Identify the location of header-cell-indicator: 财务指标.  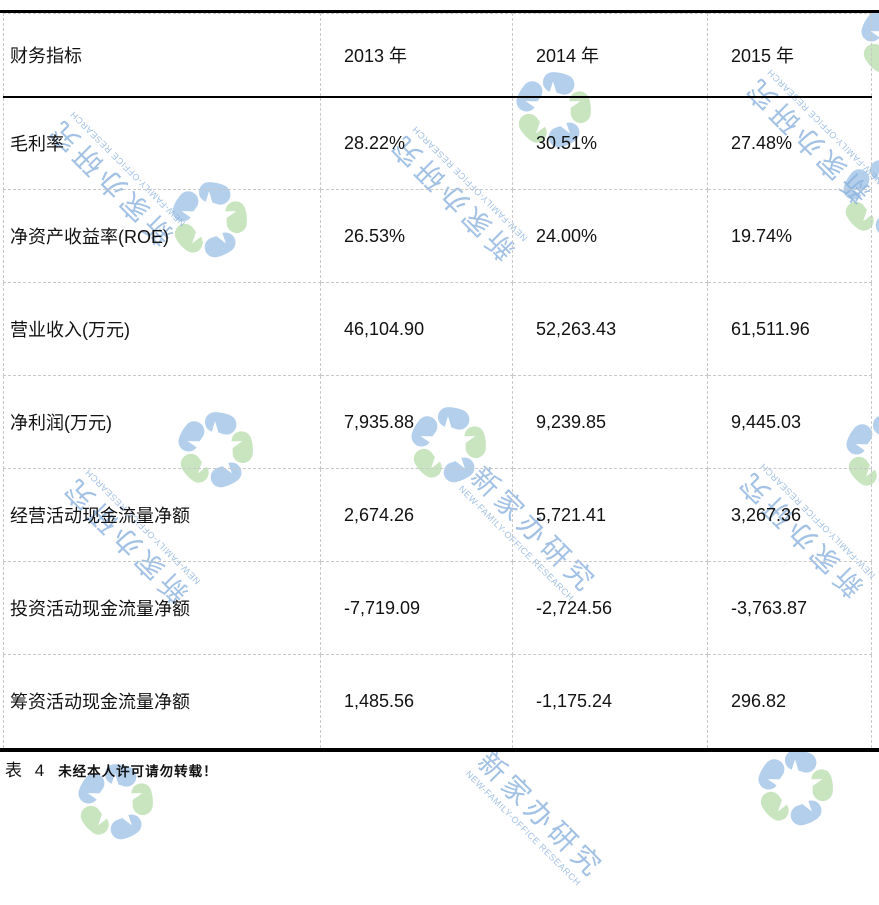
(162, 55).